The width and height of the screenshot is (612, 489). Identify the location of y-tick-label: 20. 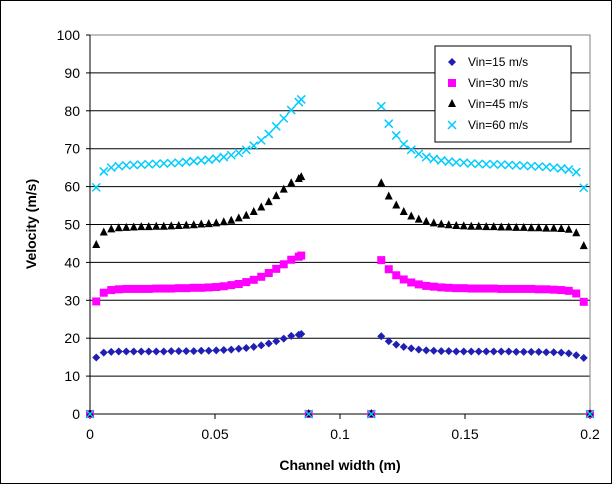
(72, 338).